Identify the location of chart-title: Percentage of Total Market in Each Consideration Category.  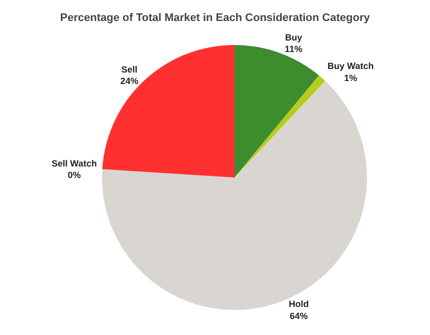
(215, 18).